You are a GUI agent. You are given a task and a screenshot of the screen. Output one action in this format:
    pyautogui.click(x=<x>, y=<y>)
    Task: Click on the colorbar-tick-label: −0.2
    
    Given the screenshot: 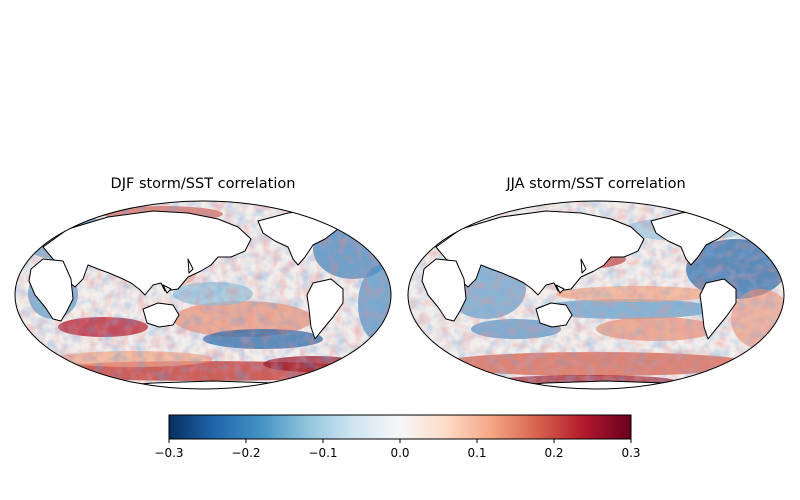 What is the action you would take?
    pyautogui.click(x=245, y=453)
    